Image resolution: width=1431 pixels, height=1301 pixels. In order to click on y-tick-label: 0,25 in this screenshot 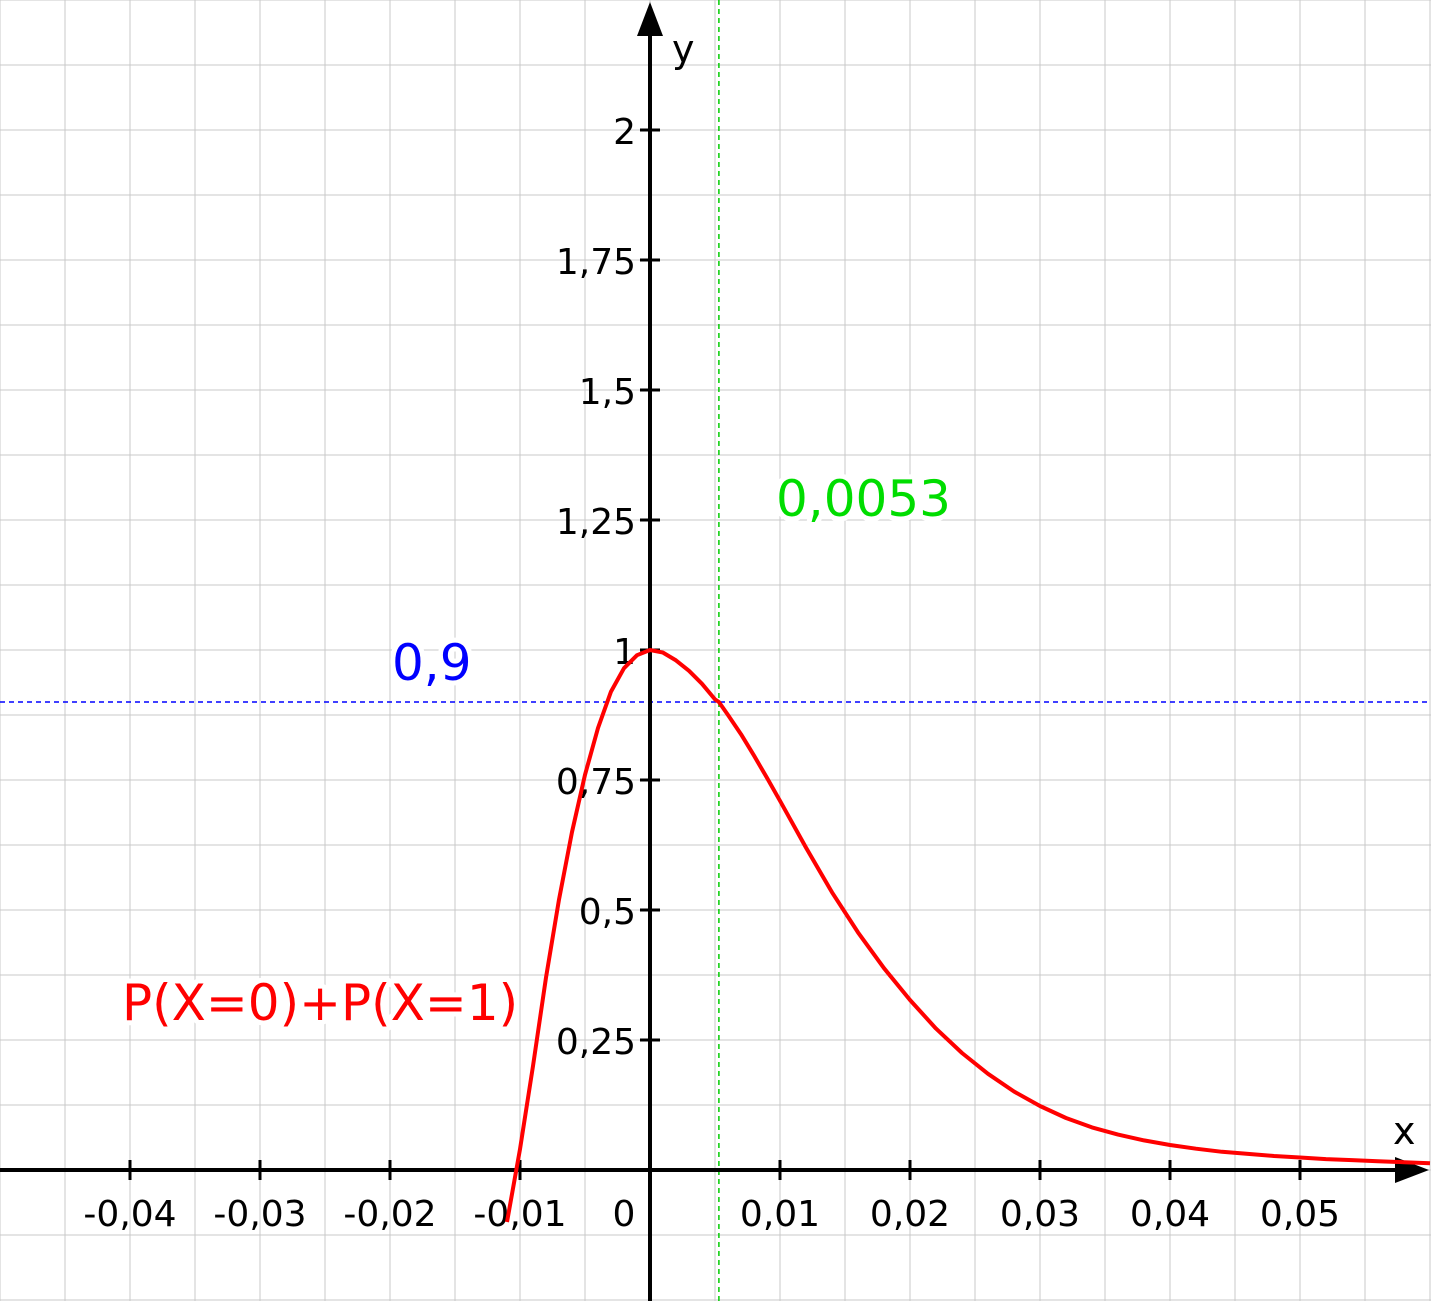, I will do `click(596, 1042)`.